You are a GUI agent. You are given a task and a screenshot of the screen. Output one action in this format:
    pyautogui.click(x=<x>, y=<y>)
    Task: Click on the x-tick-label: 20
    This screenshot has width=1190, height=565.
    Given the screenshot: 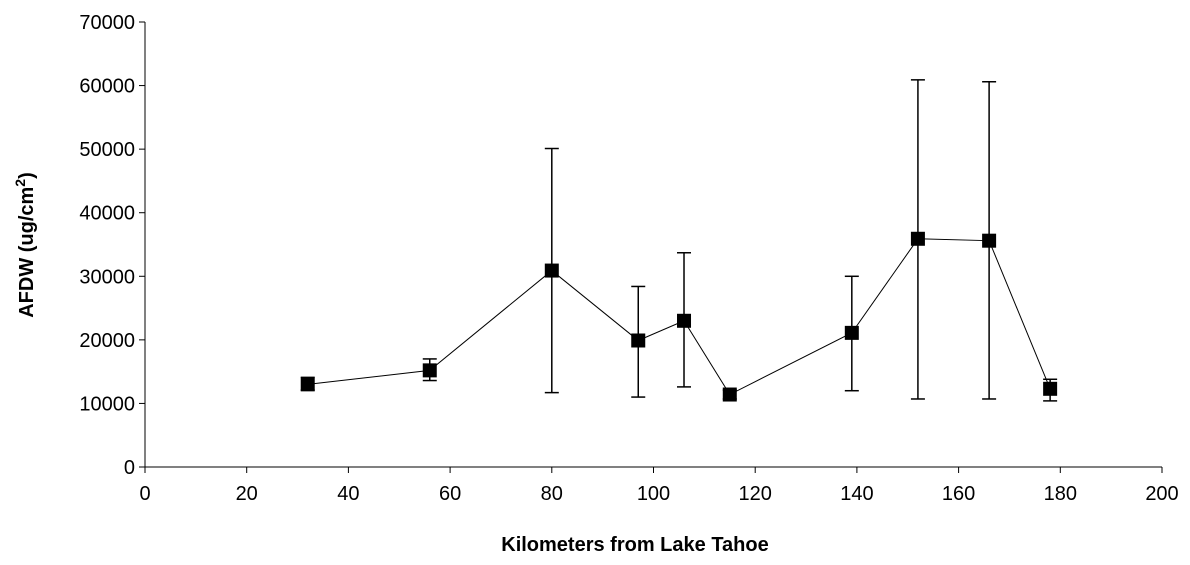 What is the action you would take?
    pyautogui.click(x=247, y=494)
    